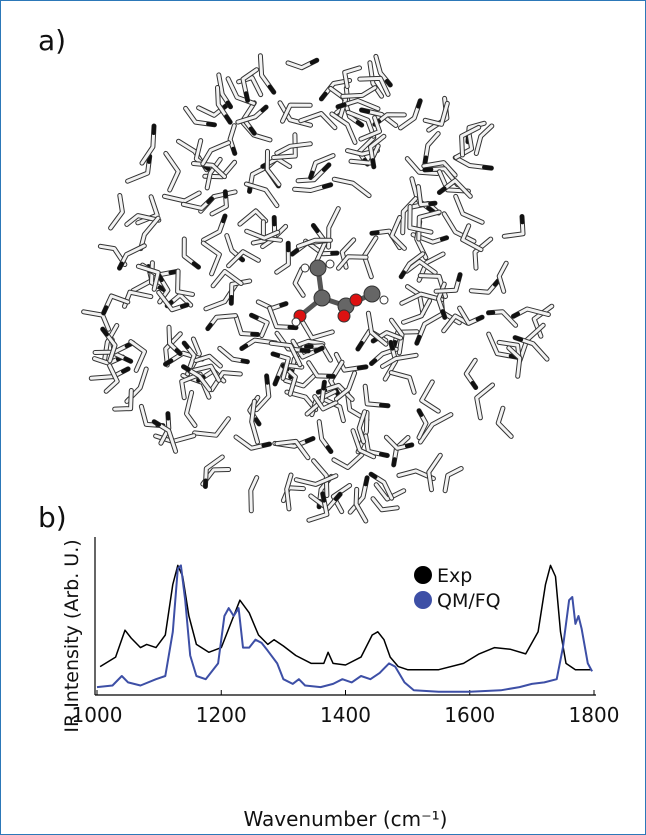 The width and height of the screenshot is (646, 835). Describe the element at coordinates (594, 715) in the screenshot. I see `x-tick-label: 1800` at that location.